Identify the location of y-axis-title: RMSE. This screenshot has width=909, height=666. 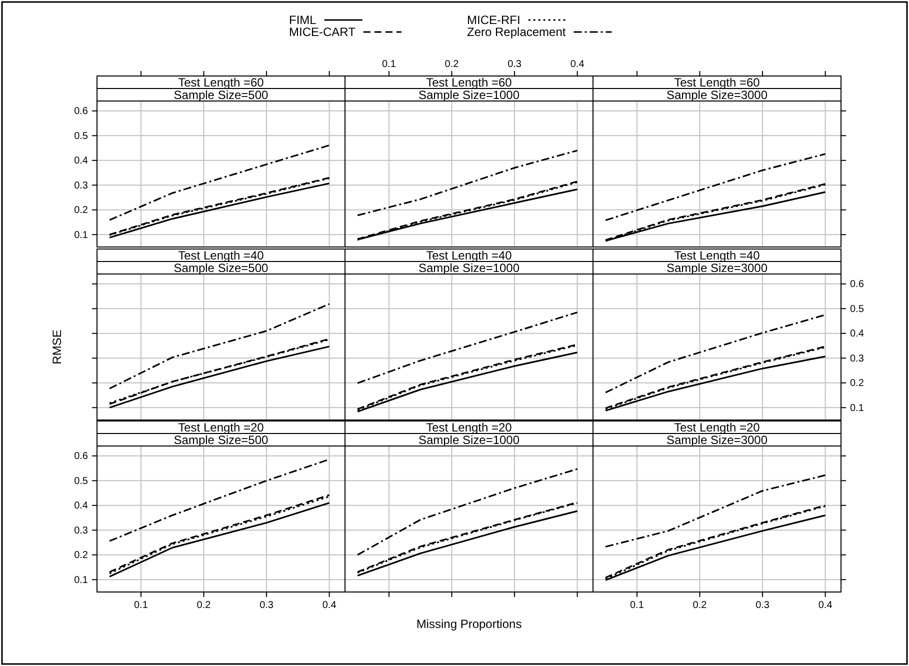
(57, 347).